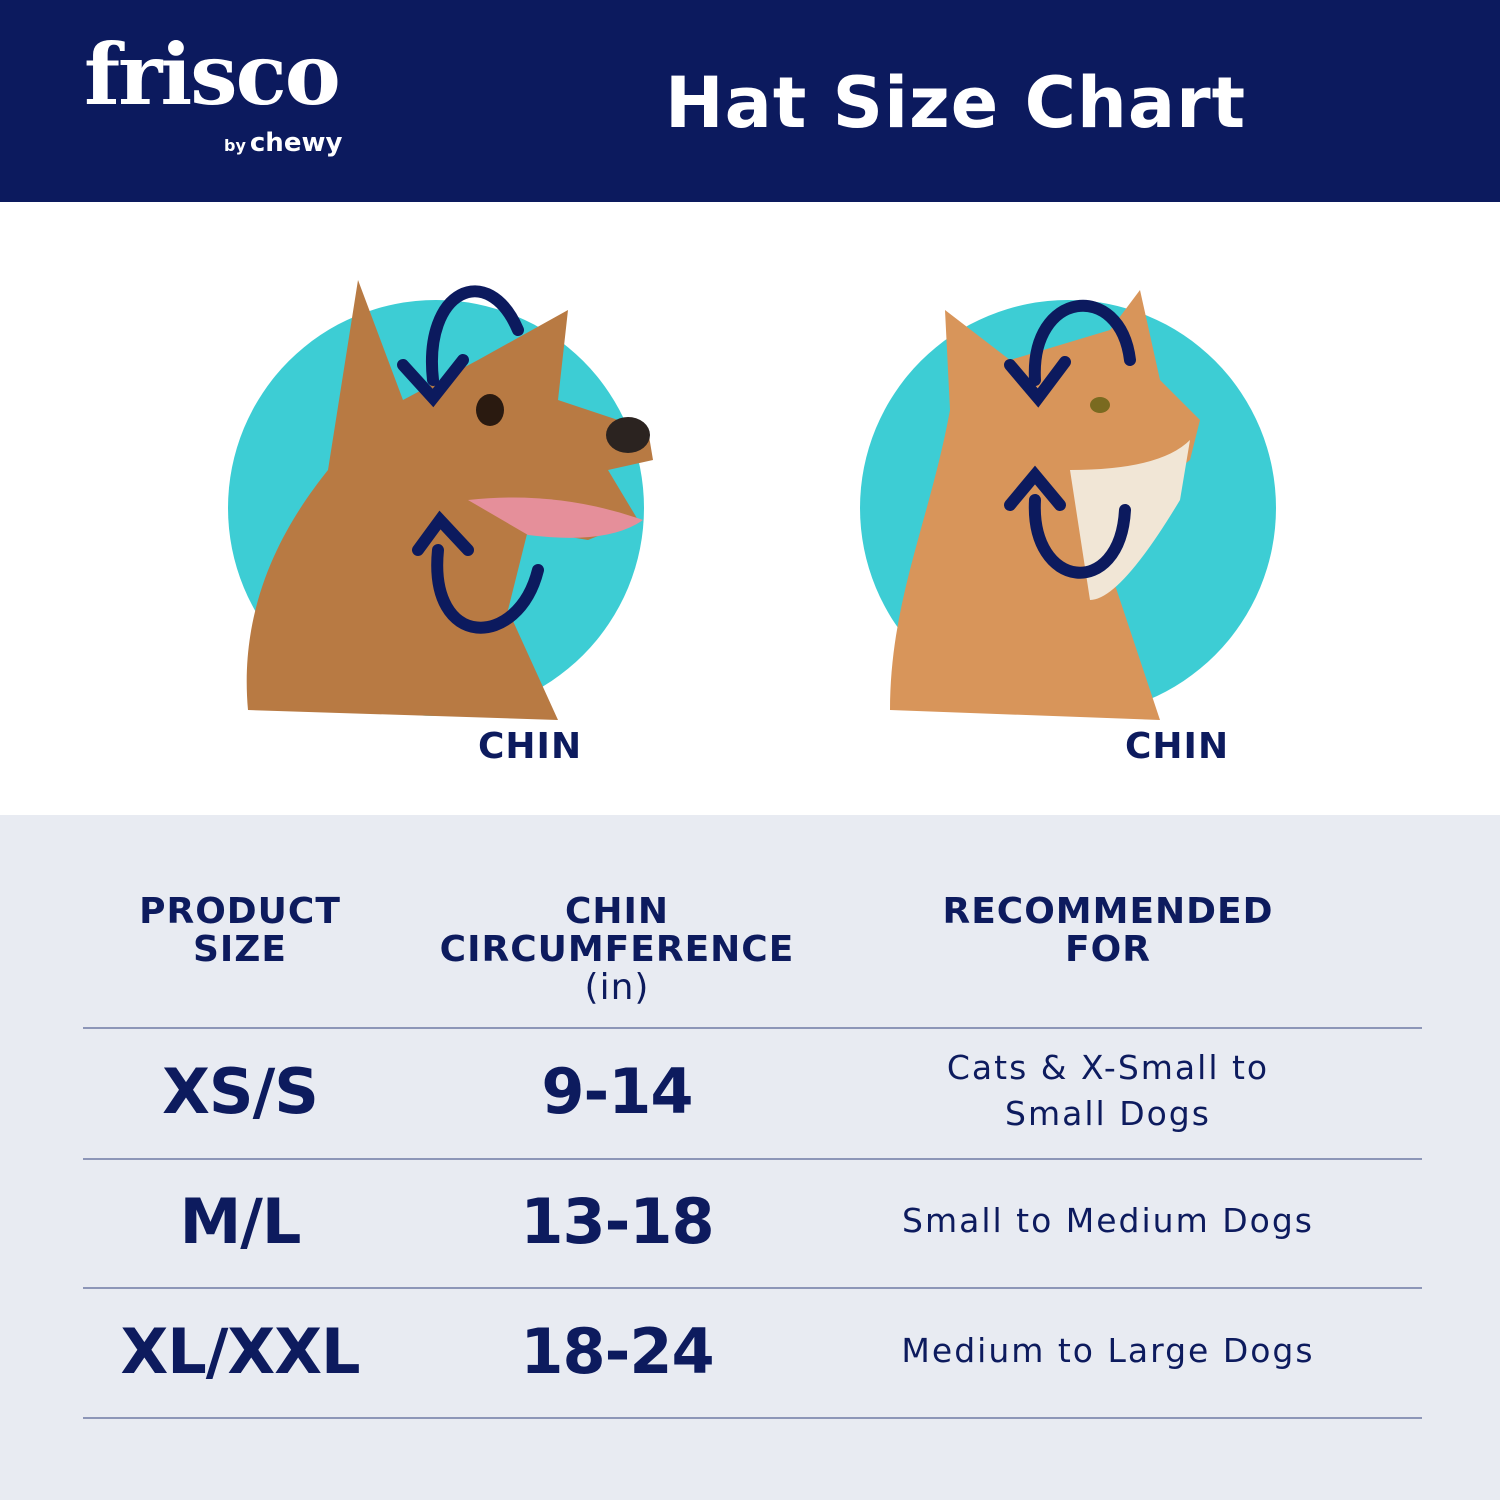 This screenshot has width=1500, height=1500. Describe the element at coordinates (617, 1221) in the screenshot. I see `row-chin: 13-18` at that location.